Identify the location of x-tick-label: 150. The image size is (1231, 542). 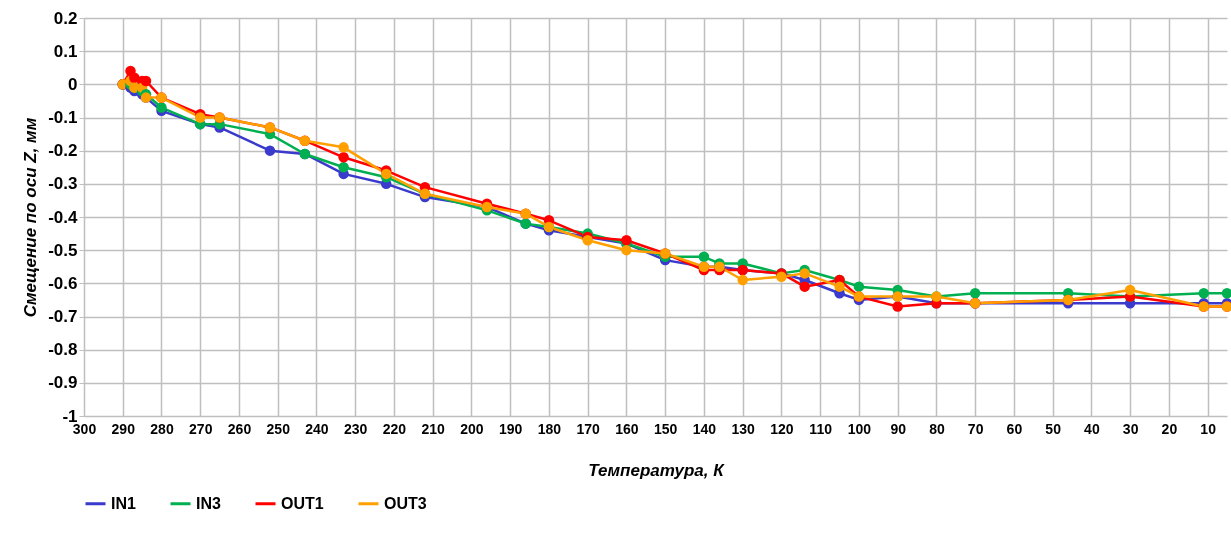
(666, 428).